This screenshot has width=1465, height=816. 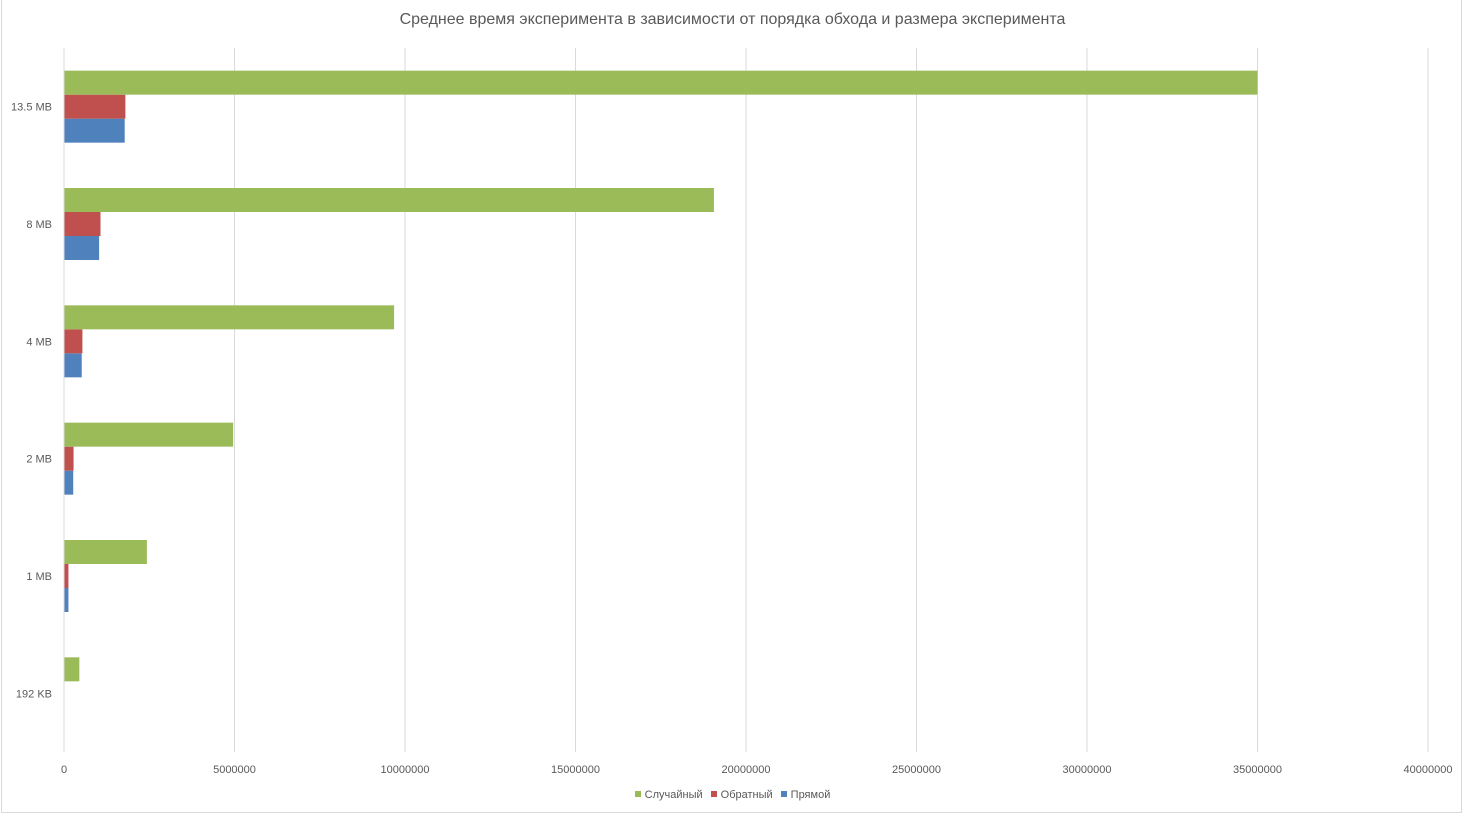 What do you see at coordinates (746, 770) in the screenshot?
I see `x-tick-label: 20000000` at bounding box center [746, 770].